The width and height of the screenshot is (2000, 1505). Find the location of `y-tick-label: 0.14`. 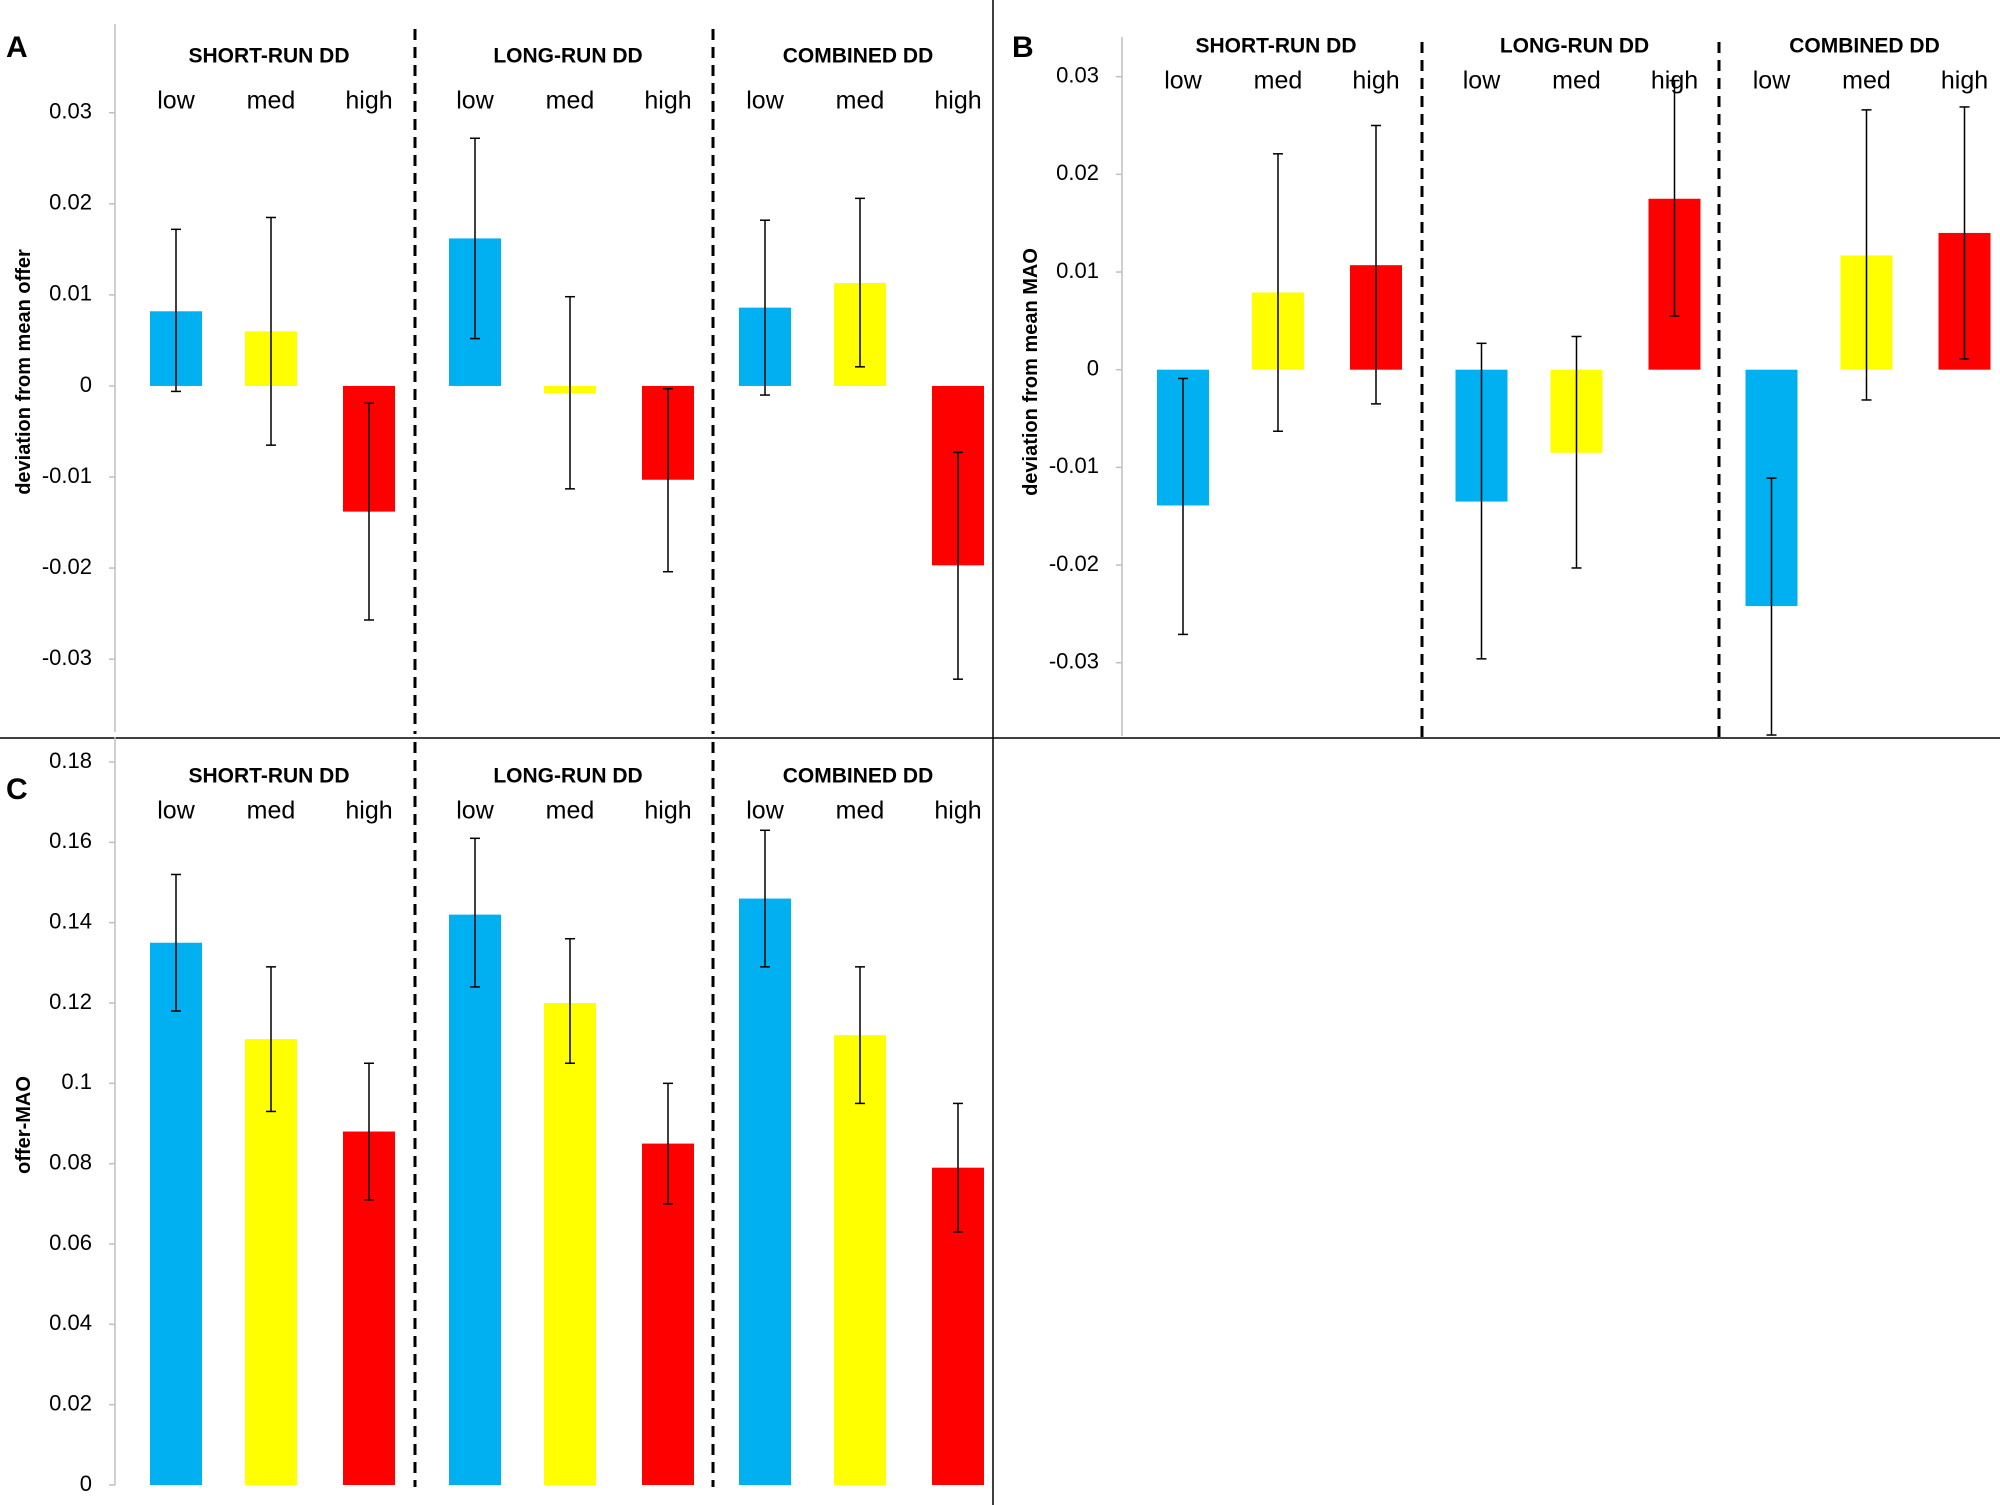

y-tick-label: 0.14 is located at coordinates (70, 920).